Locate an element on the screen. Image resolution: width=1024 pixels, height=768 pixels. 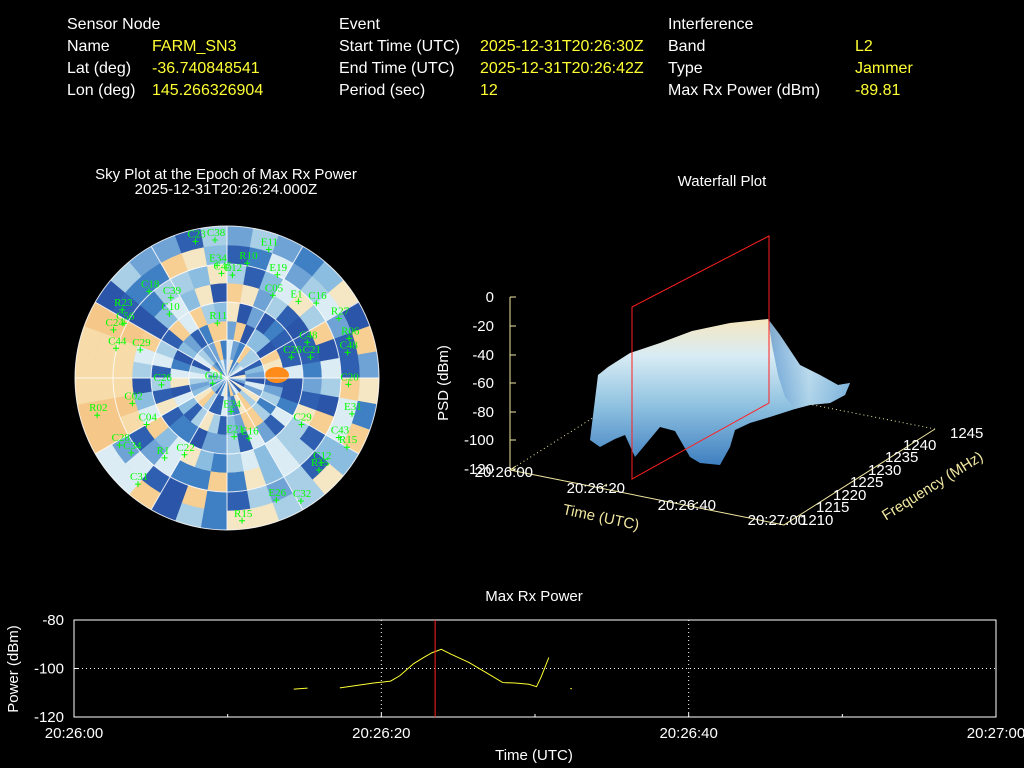
satellite-c39: C39 is located at coordinates (172, 293).